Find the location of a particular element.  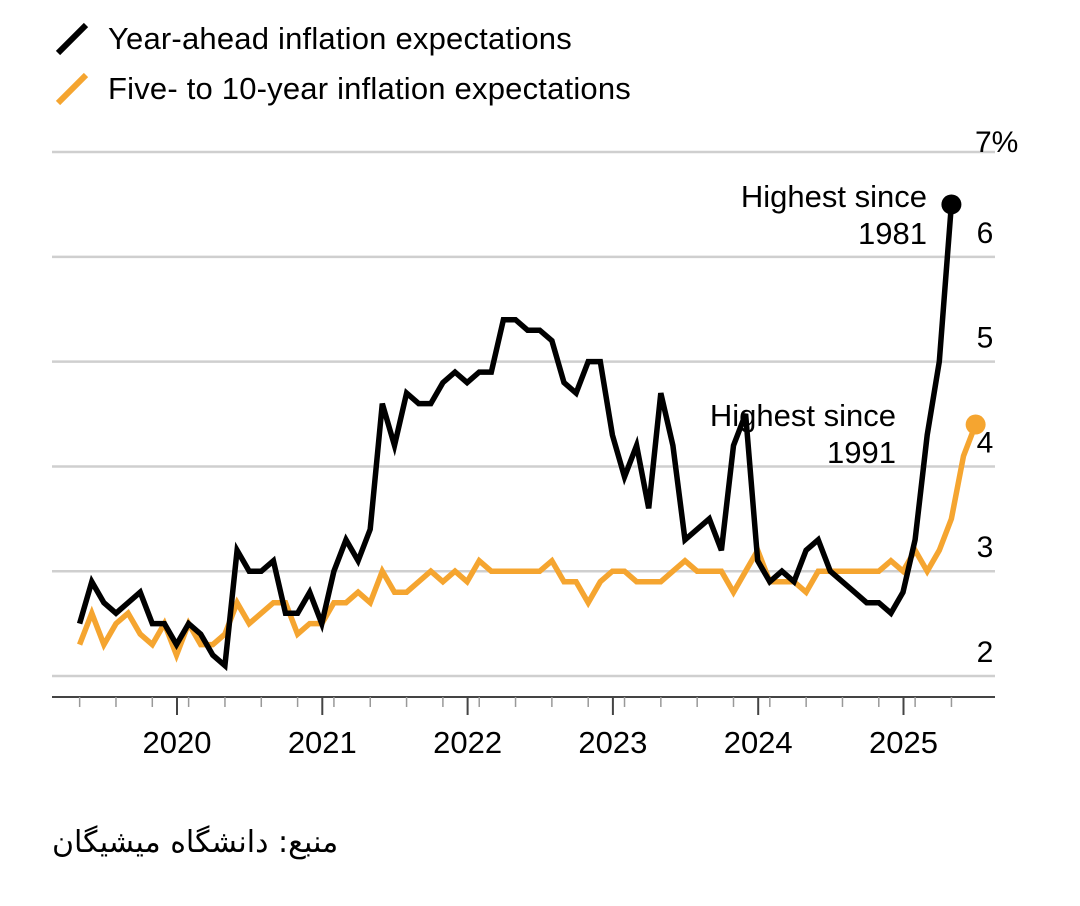

x-tick-label-2021: 2021 is located at coordinates (322, 742).